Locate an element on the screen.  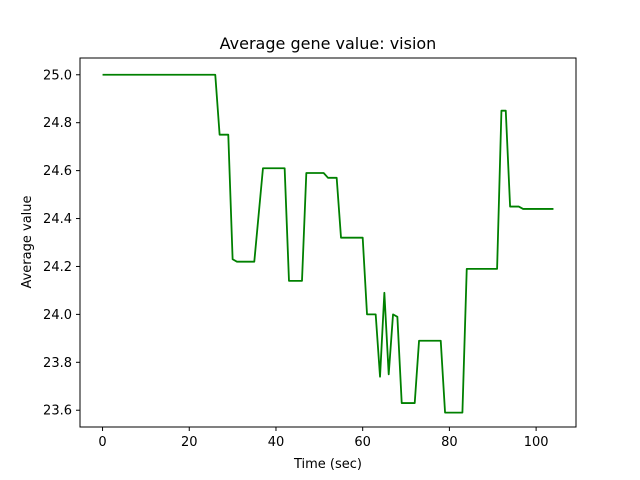
y-tick-label: 24.2 is located at coordinates (57, 267).